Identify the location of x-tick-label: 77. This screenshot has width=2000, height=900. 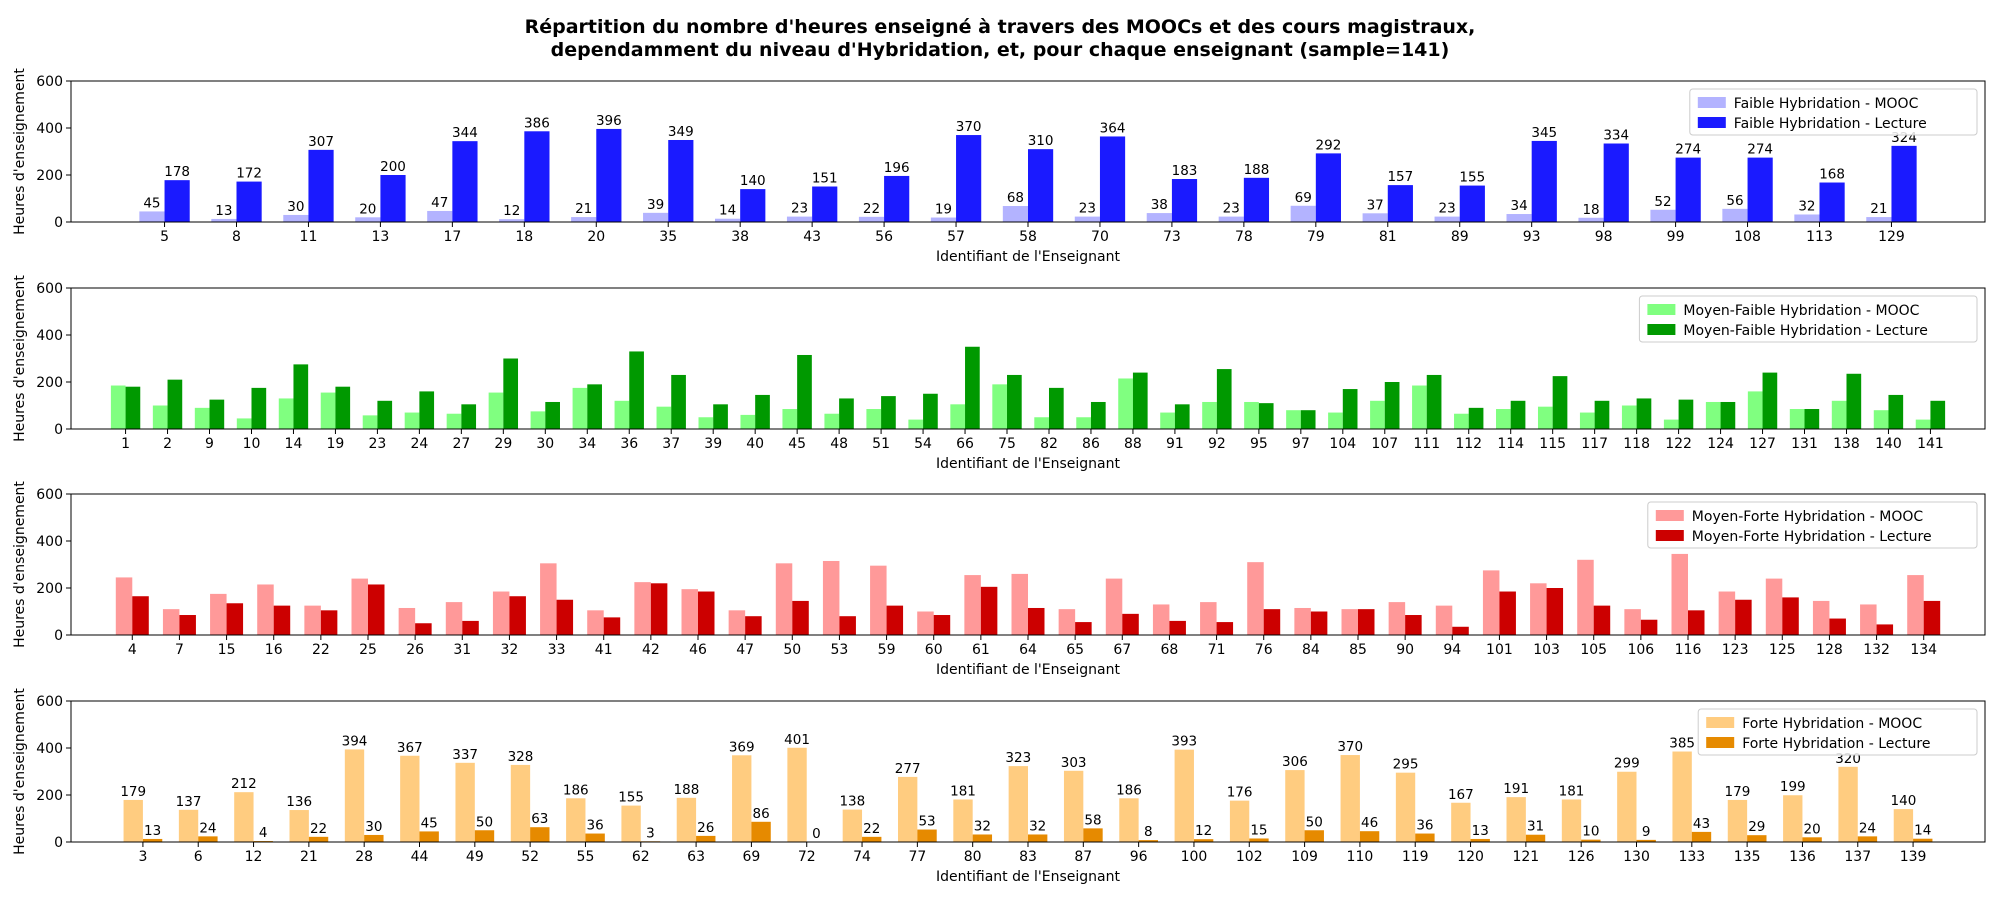
(917, 857).